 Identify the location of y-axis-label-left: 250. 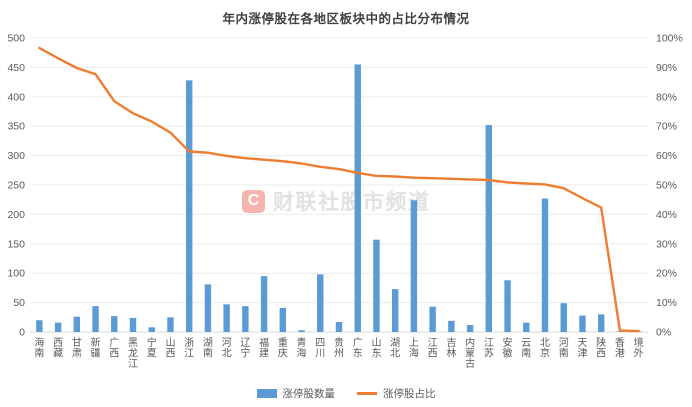
(16, 186).